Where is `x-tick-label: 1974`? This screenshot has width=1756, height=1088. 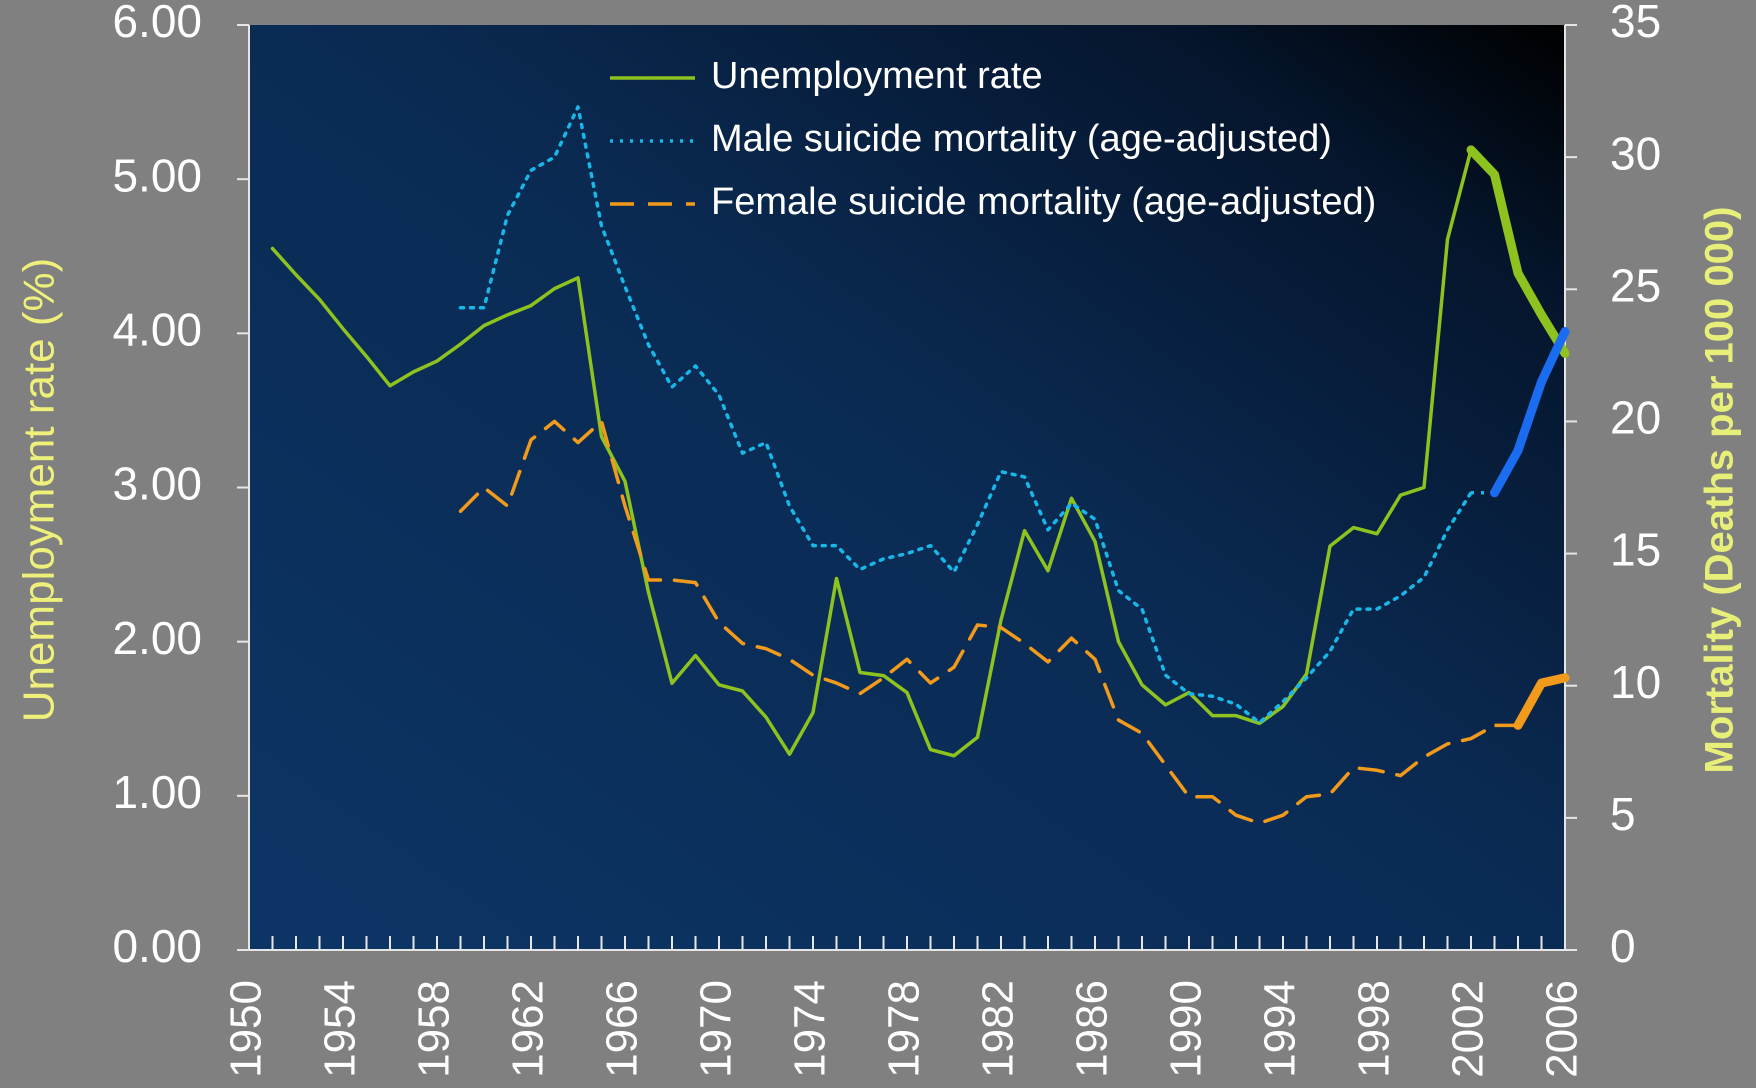
x-tick-label: 1974 is located at coordinates (810, 1029).